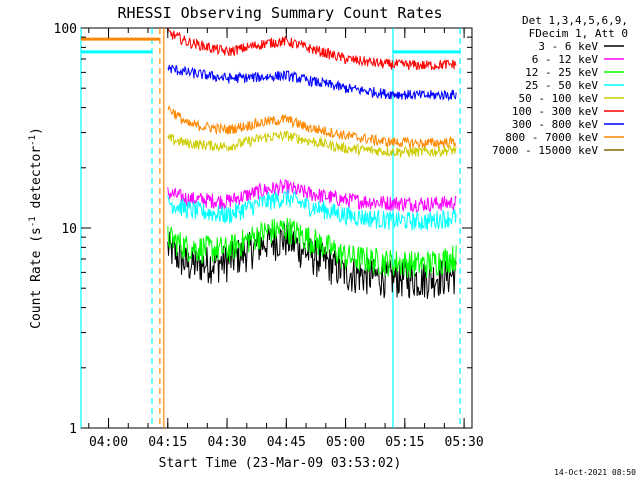 The width and height of the screenshot is (640, 480). Describe the element at coordinates (312, 83) in the screenshot. I see `series-line-300-800-keV` at that location.